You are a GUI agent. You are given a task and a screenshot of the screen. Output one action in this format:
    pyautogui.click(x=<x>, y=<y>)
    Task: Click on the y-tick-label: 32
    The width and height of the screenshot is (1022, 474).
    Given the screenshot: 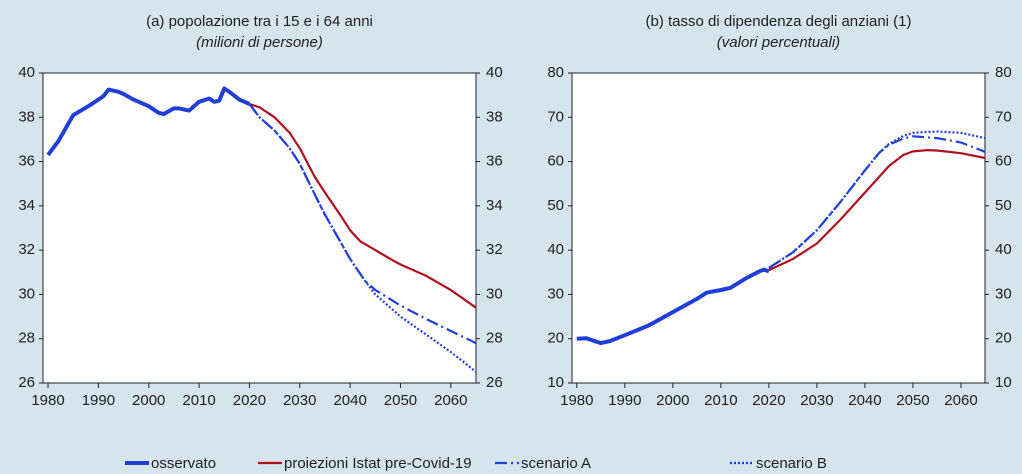 What is the action you would take?
    pyautogui.click(x=26, y=249)
    